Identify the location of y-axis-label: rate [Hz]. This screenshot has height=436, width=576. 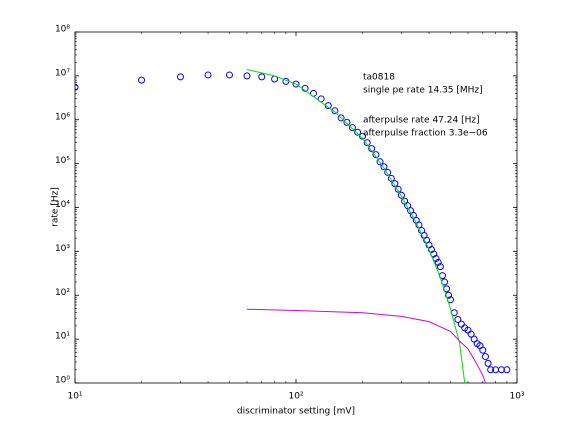
(56, 207).